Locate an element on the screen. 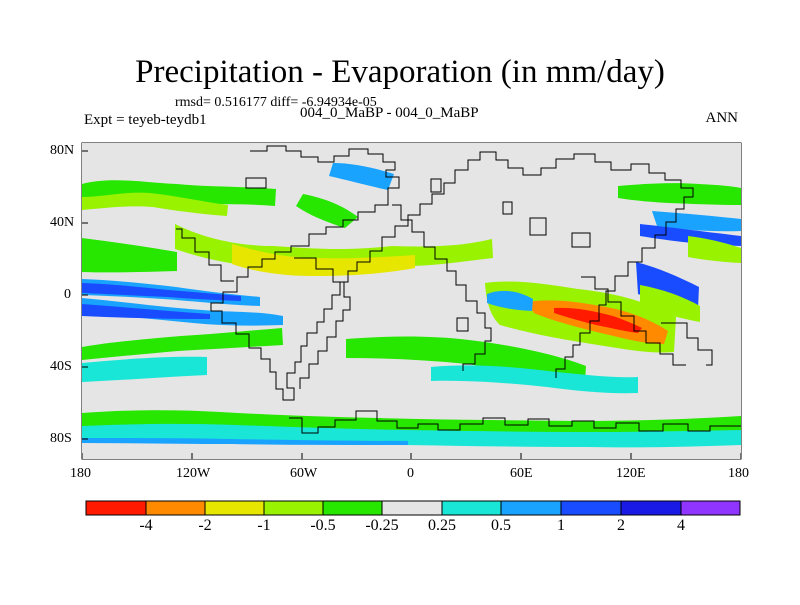 The height and width of the screenshot is (605, 800). northern-pacific-light-green-band is located at coordinates (155, 204).